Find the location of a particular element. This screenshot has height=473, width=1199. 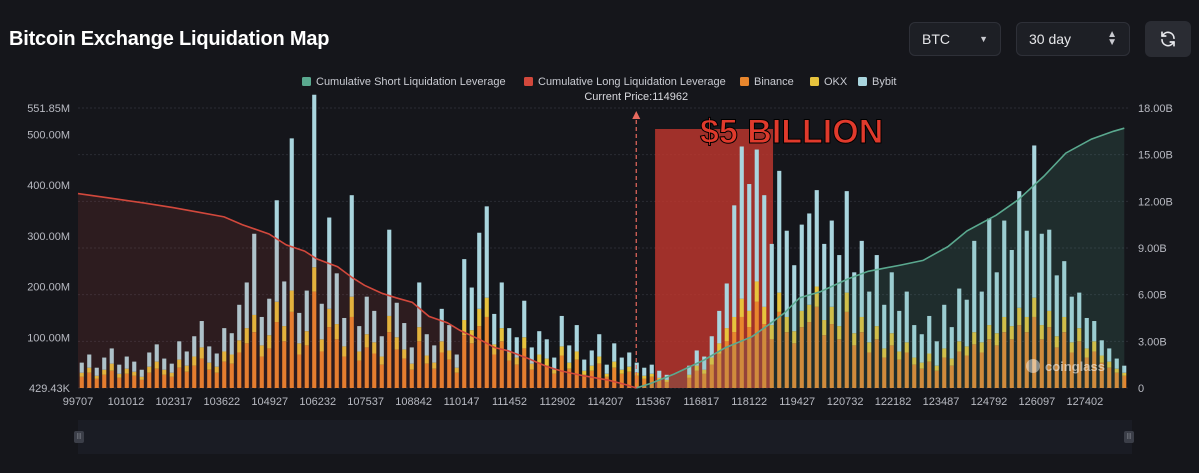

scroll-handle-right: II is located at coordinates (1129, 437).